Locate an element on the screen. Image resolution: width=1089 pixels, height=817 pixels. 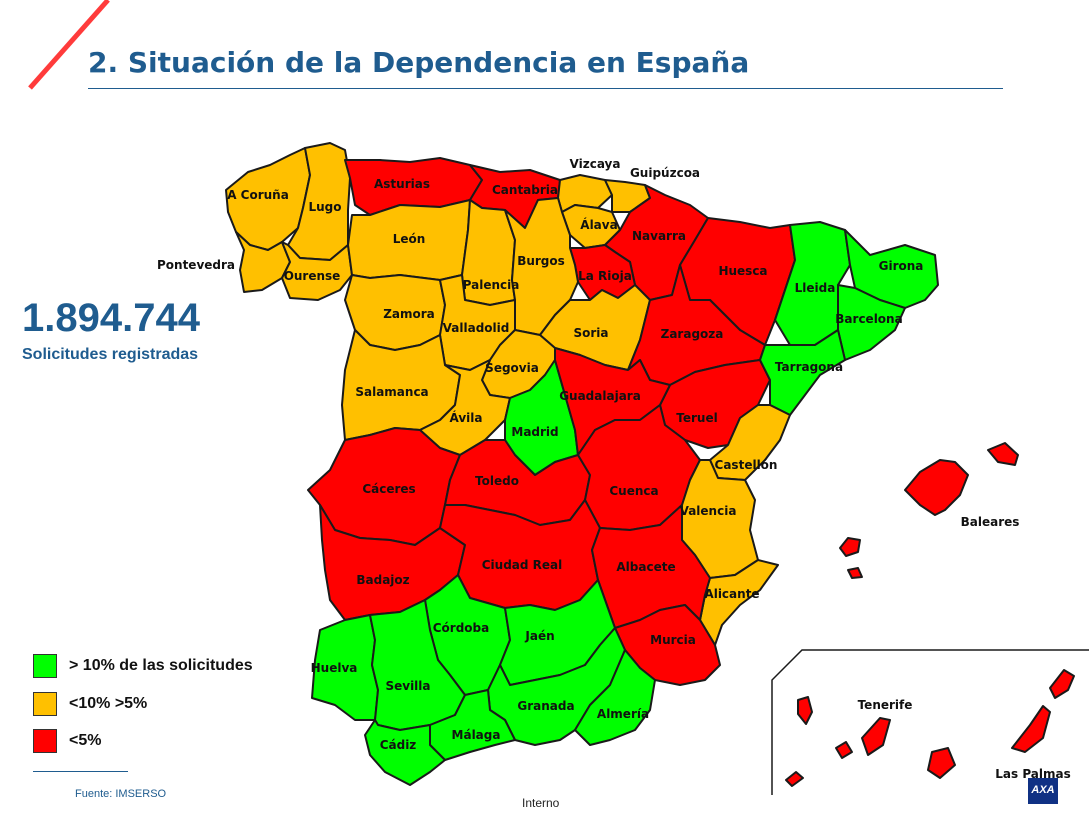
island-tenerife is located at coordinates (876, 736).